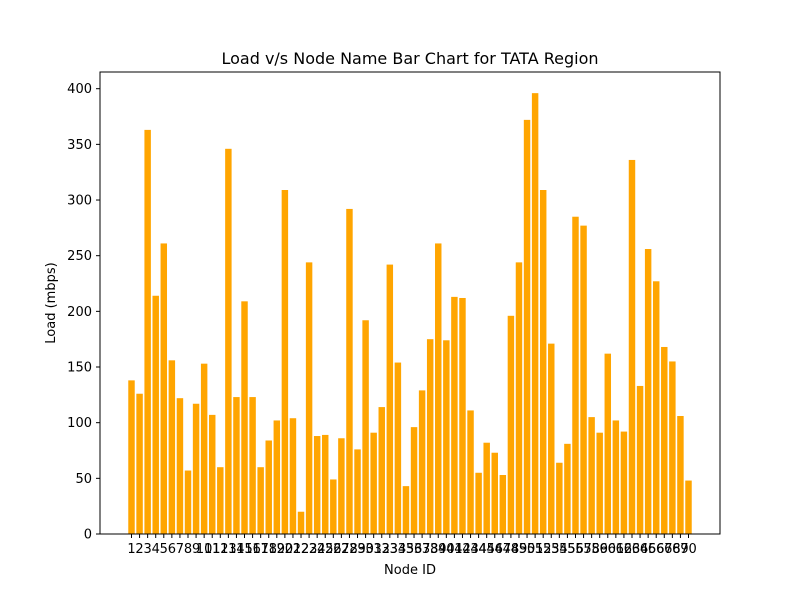 This screenshot has width=800, height=600. I want to click on x-tick-label: 6, so click(172, 549).